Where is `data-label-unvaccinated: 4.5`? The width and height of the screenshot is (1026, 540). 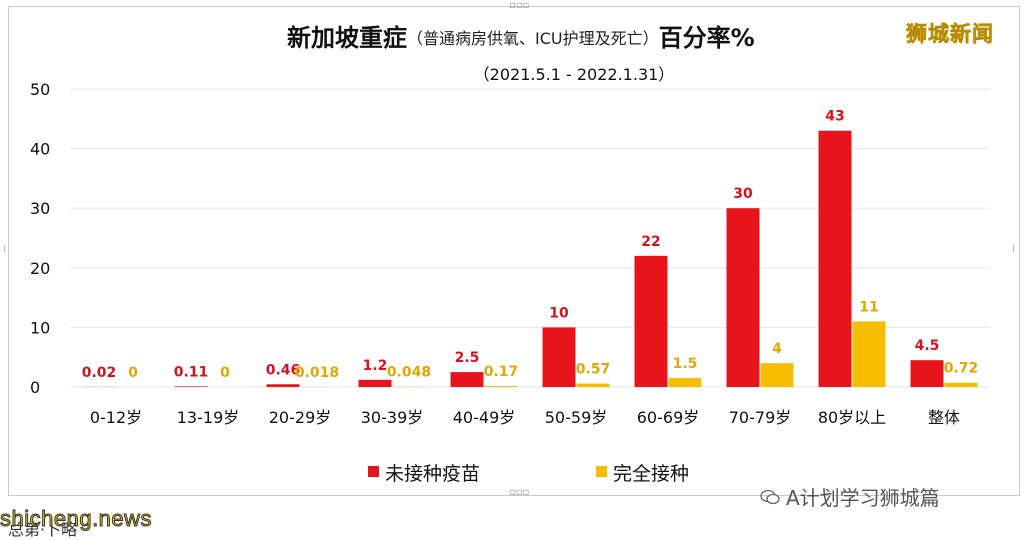 data-label-unvaccinated: 4.5 is located at coordinates (927, 346).